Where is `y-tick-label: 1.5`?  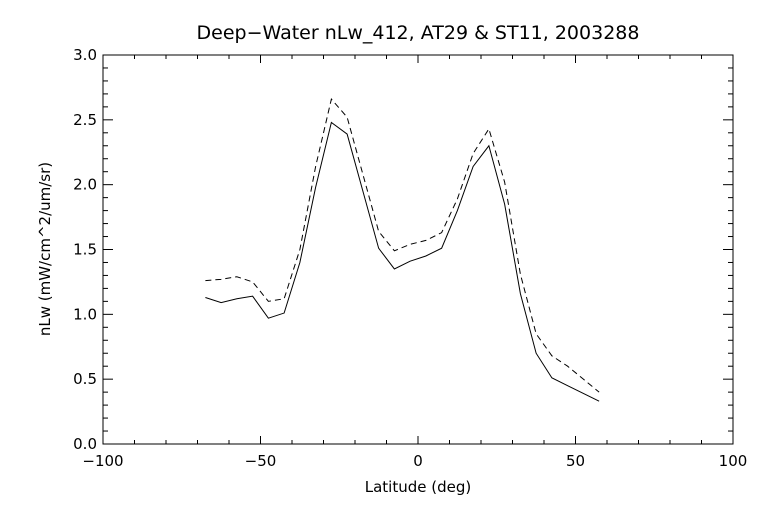
y-tick-label: 1.5 is located at coordinates (85, 250).